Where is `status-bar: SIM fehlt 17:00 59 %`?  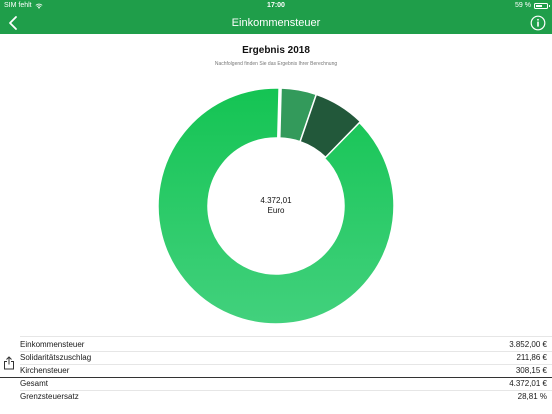
status-bar: SIM fehlt 17:00 59 % is located at coordinates (276, 6).